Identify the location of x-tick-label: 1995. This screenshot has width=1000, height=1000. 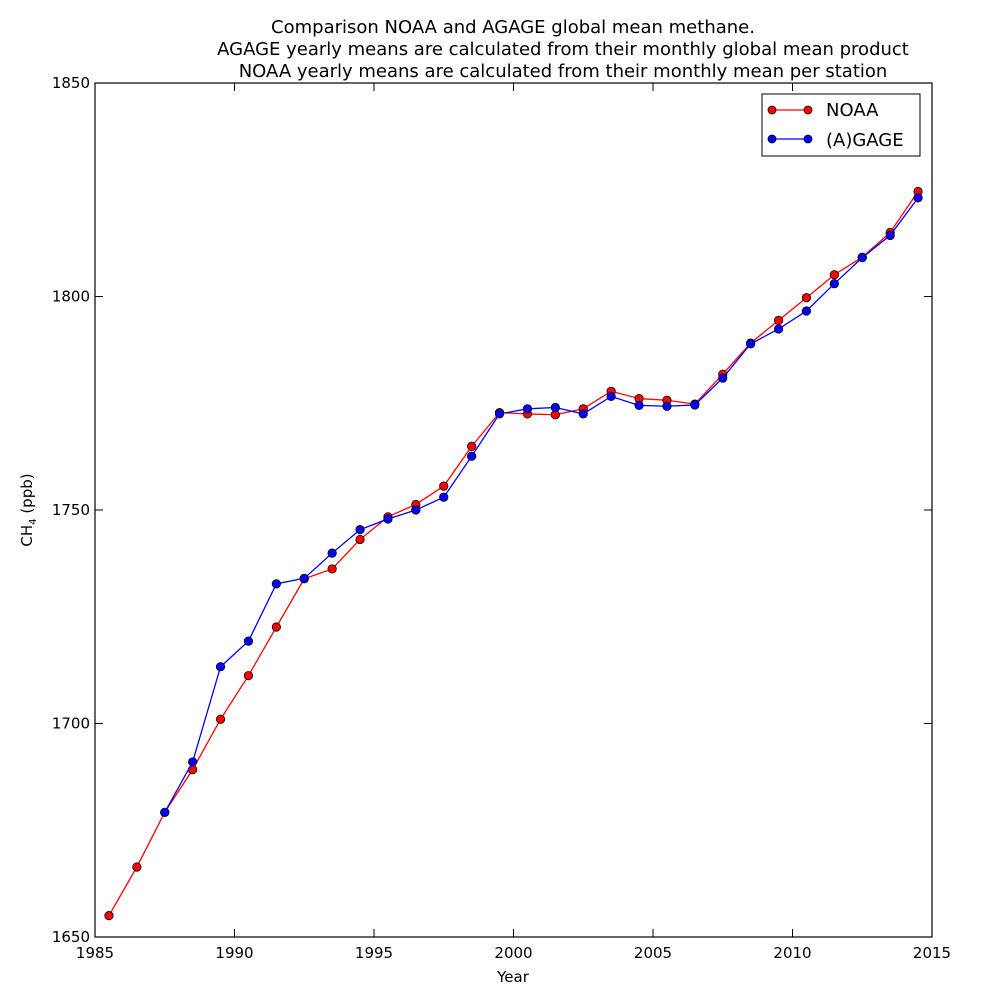
(374, 953).